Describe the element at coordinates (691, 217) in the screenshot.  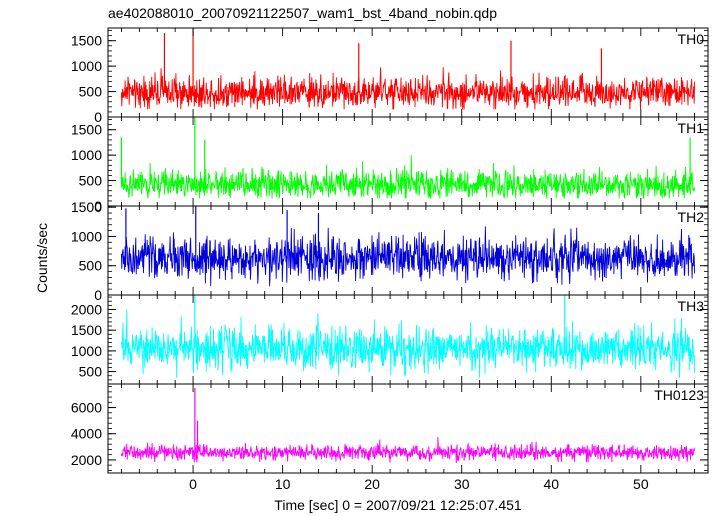
I see `panel-label-th2: TH2` at that location.